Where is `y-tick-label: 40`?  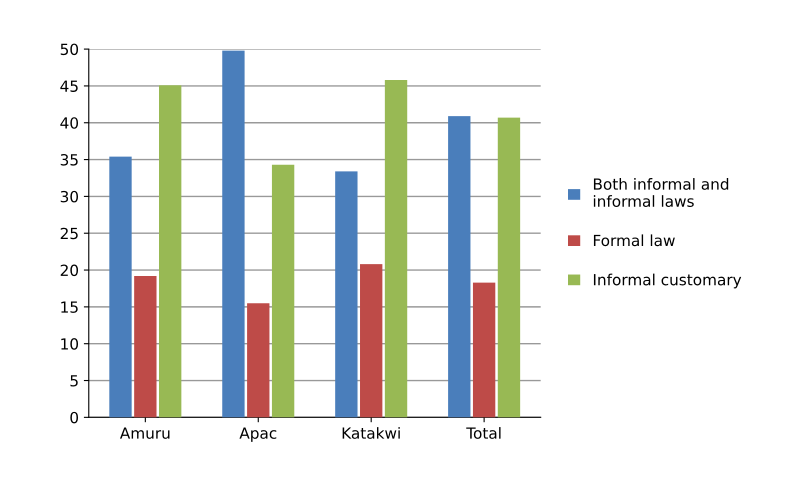 y-tick-label: 40 is located at coordinates (69, 123).